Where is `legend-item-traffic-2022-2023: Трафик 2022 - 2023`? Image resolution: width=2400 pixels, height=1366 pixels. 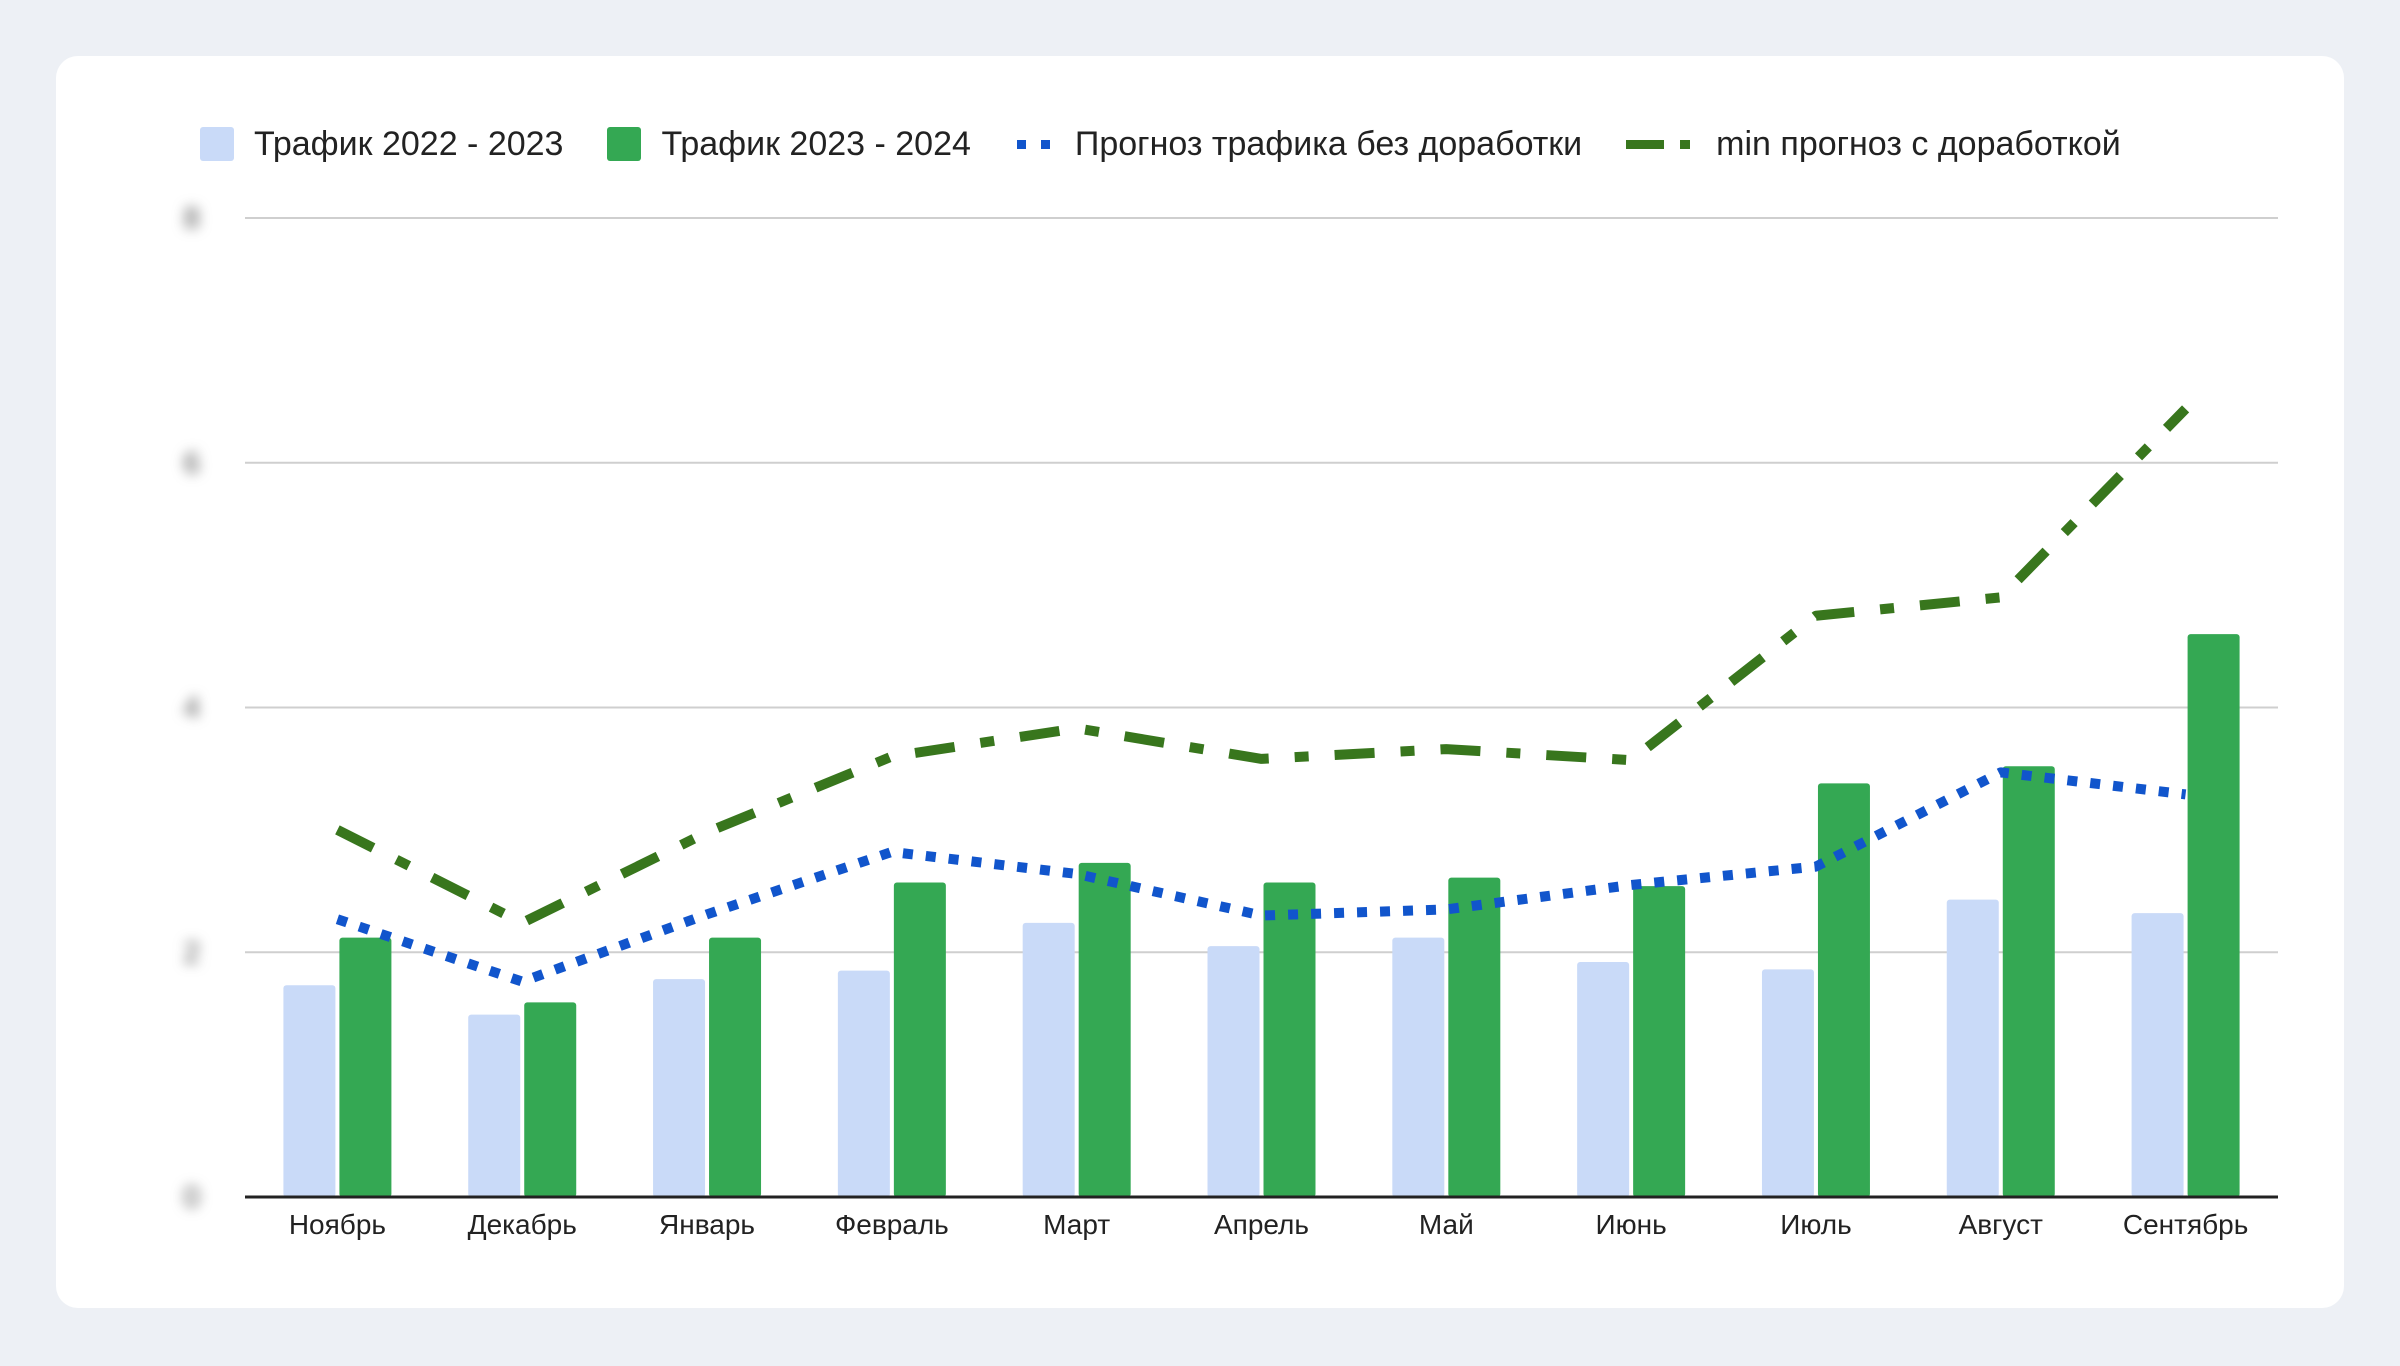
legend-item-traffic-2022-2023: Трафик 2022 - 2023 is located at coordinates (381, 144).